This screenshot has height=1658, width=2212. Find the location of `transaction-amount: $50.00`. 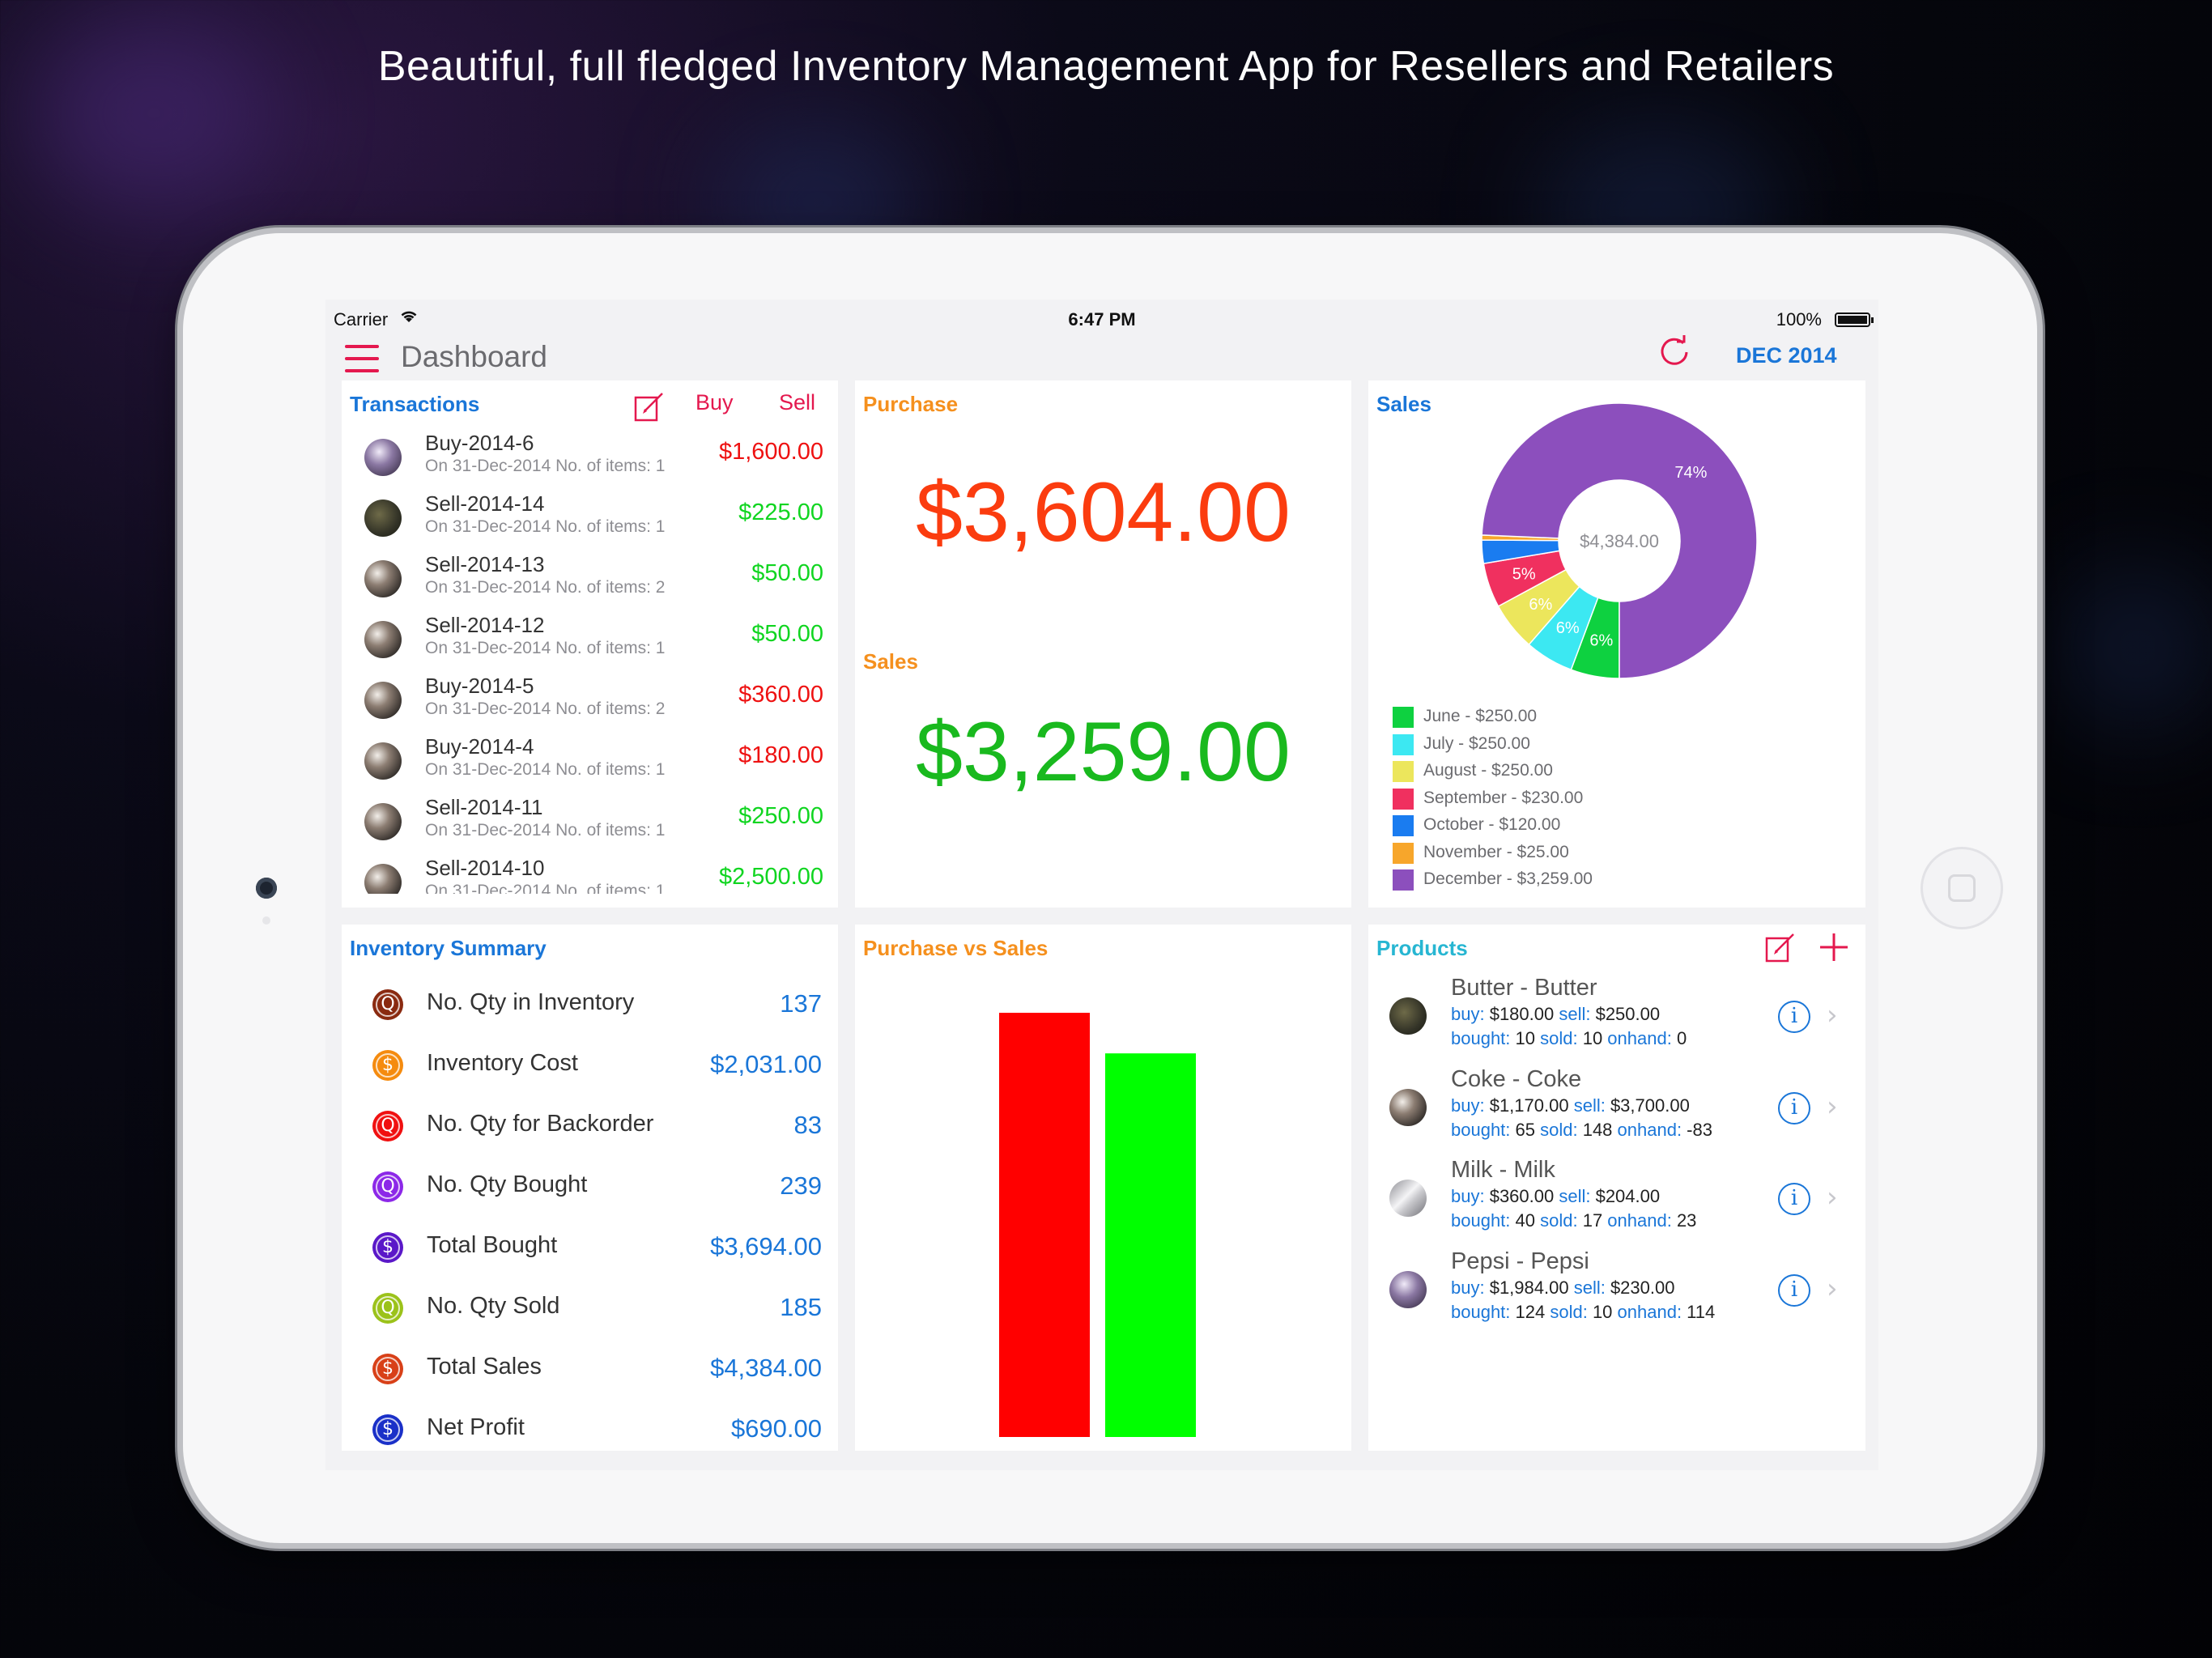

transaction-amount: $50.00 is located at coordinates (787, 573).